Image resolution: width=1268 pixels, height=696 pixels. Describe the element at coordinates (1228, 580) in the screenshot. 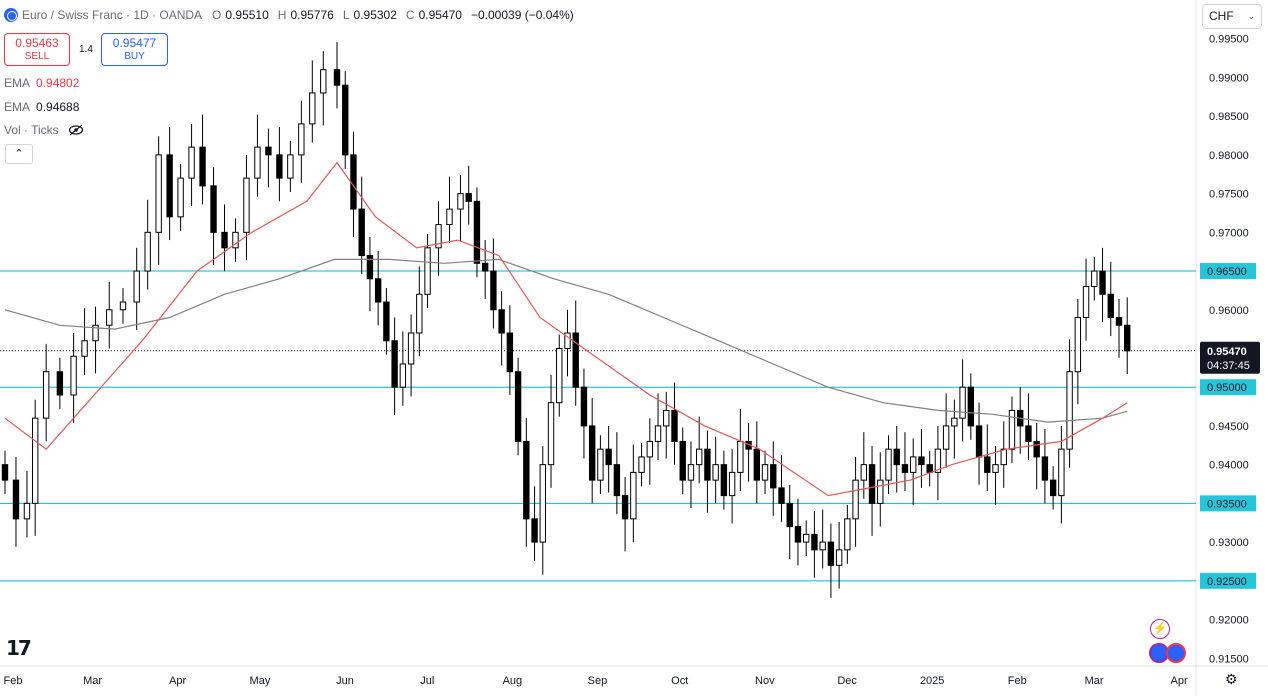

I see `level-price-tag: 0.92500` at that location.